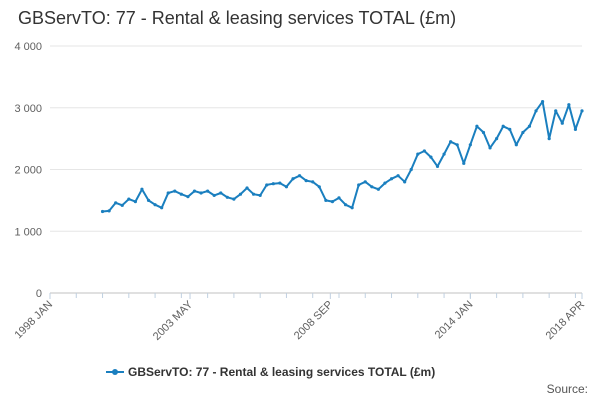 This screenshot has height=400, width=600. I want to click on y-tick-label: 2 000, so click(28, 171).